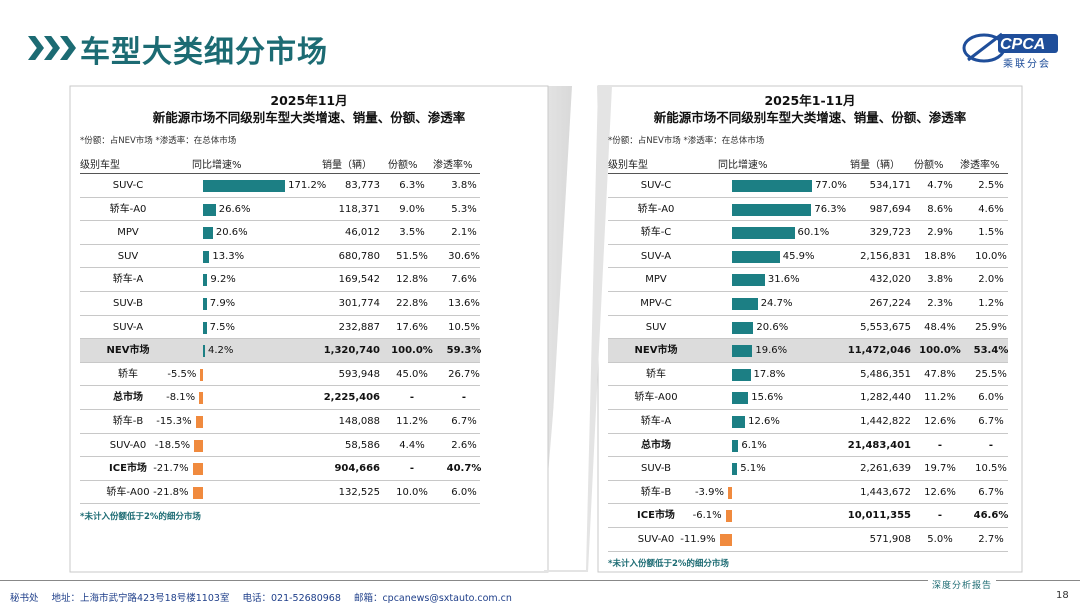  I want to click on cell-model: 轿车, so click(656, 374).